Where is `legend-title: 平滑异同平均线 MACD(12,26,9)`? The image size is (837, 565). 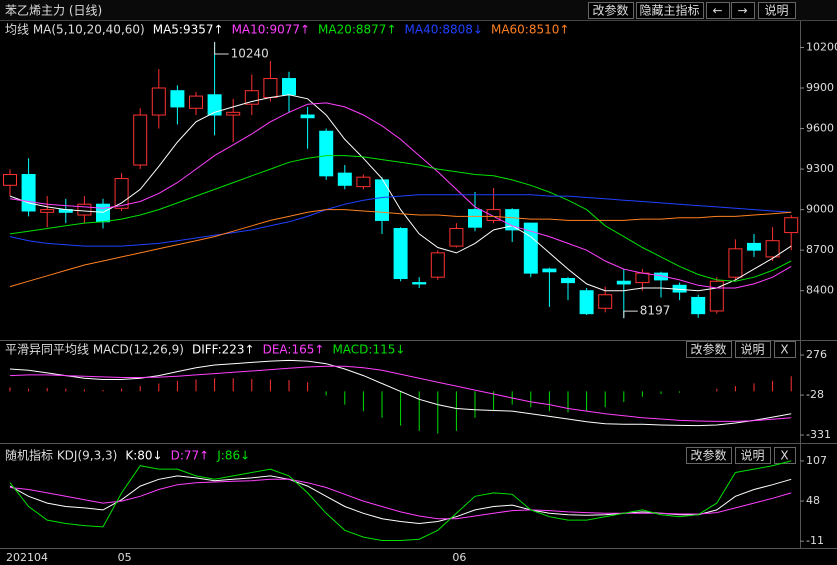
legend-title: 平滑异同平均线 MACD(12,26,9) is located at coordinates (94, 350).